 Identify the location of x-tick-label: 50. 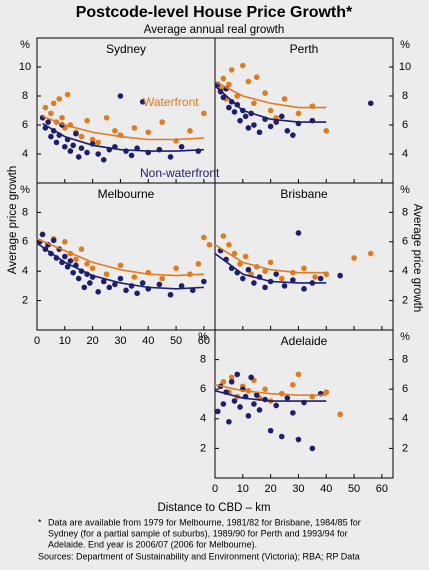
(354, 489).